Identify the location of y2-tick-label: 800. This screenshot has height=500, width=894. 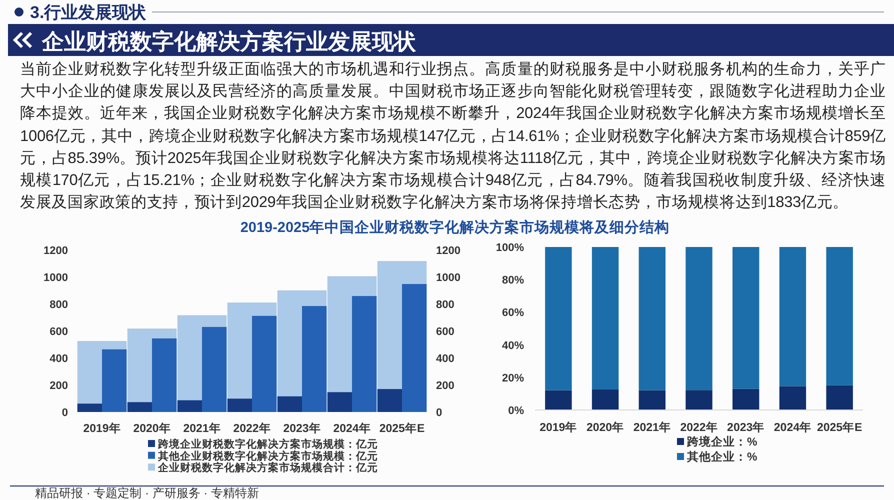
(445, 305).